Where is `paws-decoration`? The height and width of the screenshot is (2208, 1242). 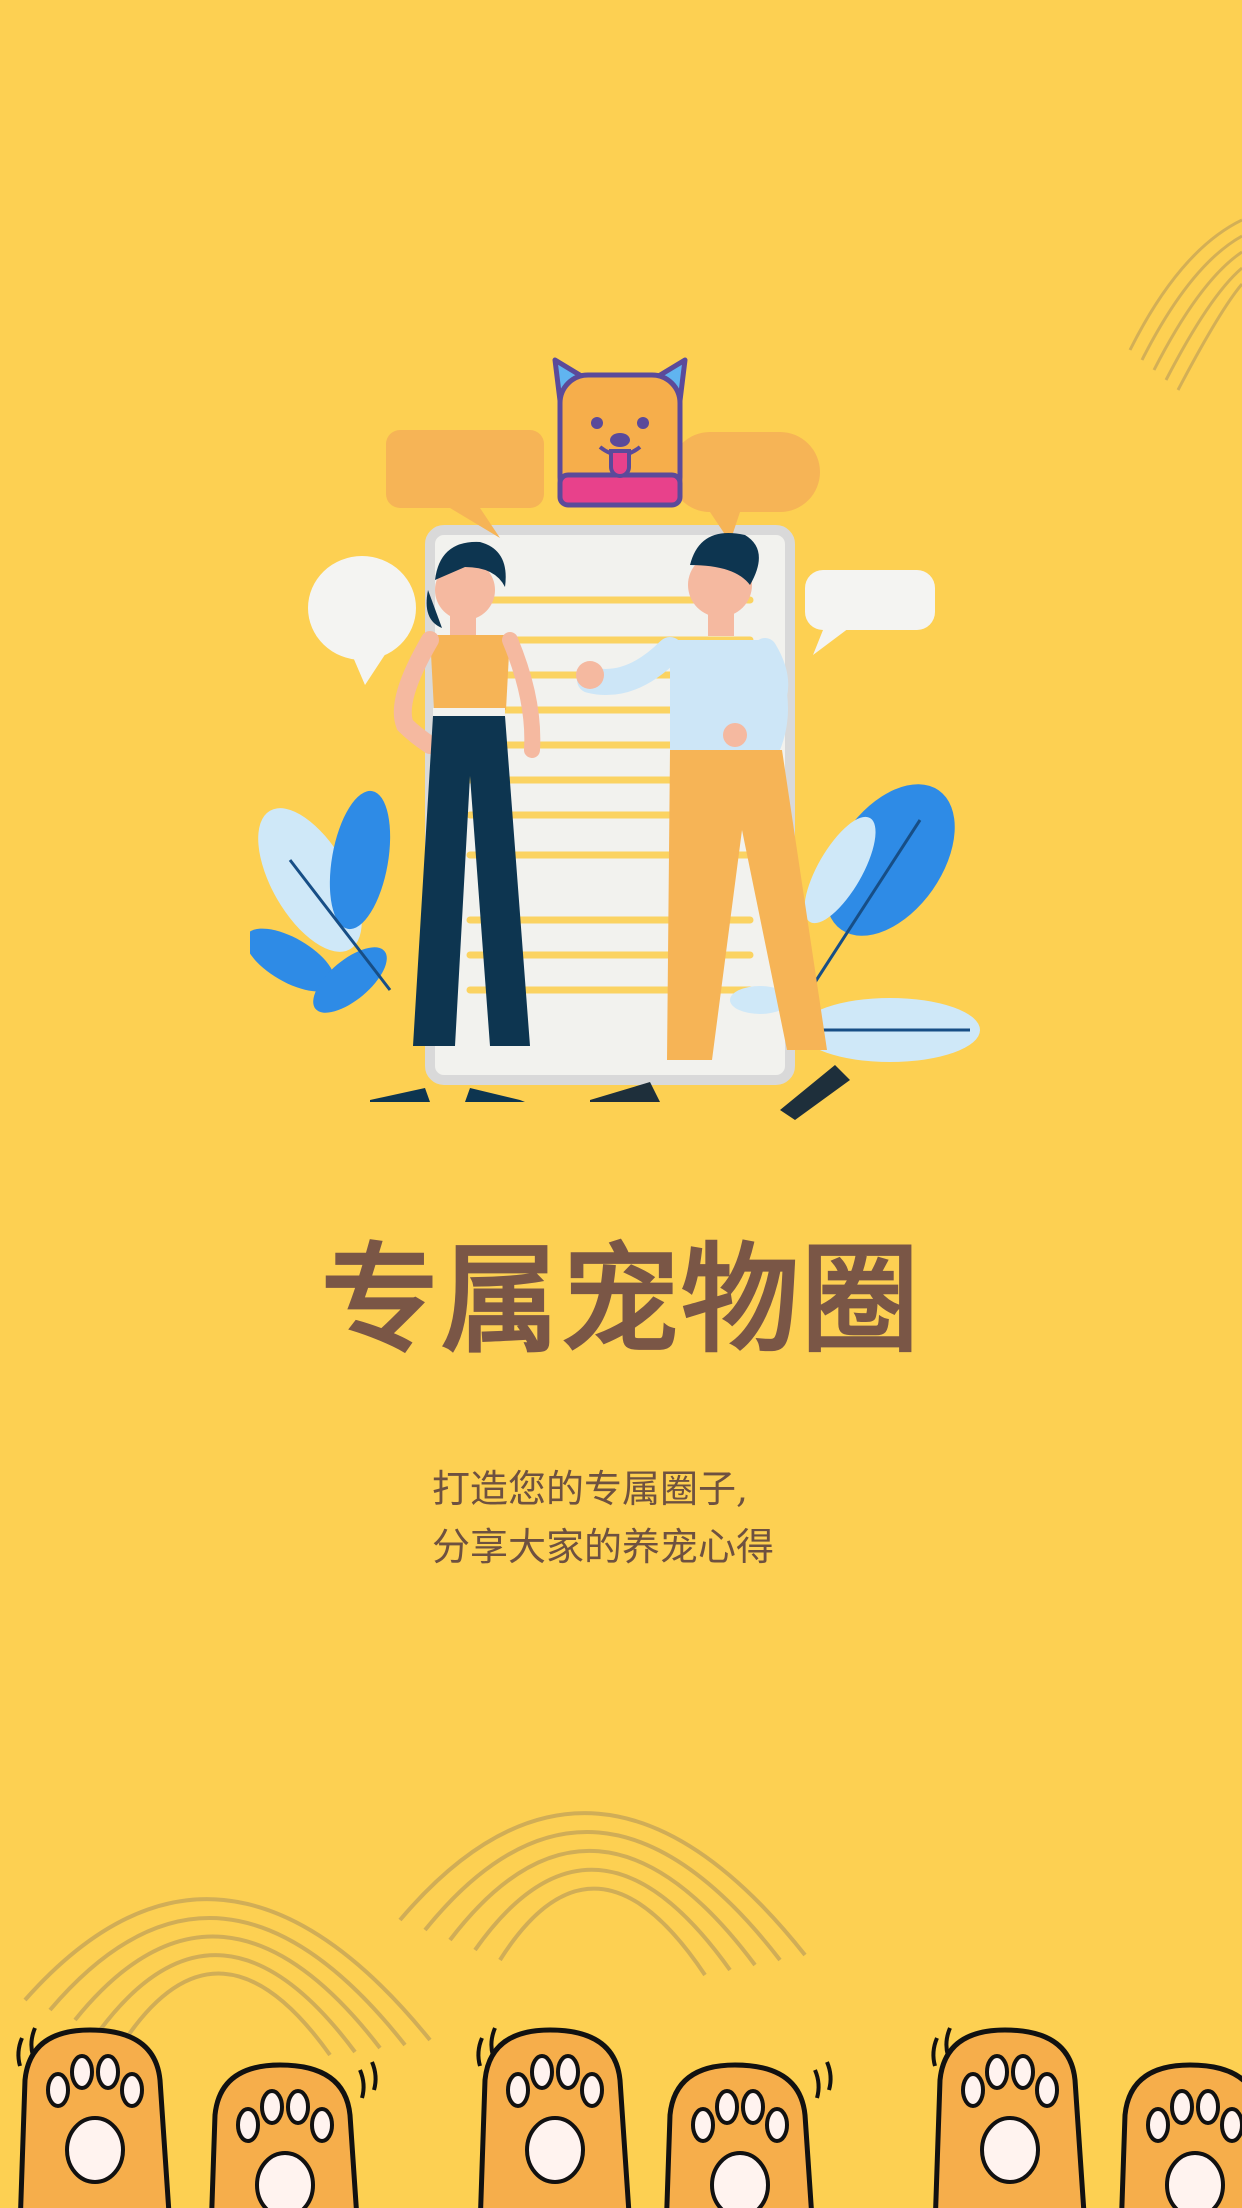
paws-decoration is located at coordinates (629, 2117).